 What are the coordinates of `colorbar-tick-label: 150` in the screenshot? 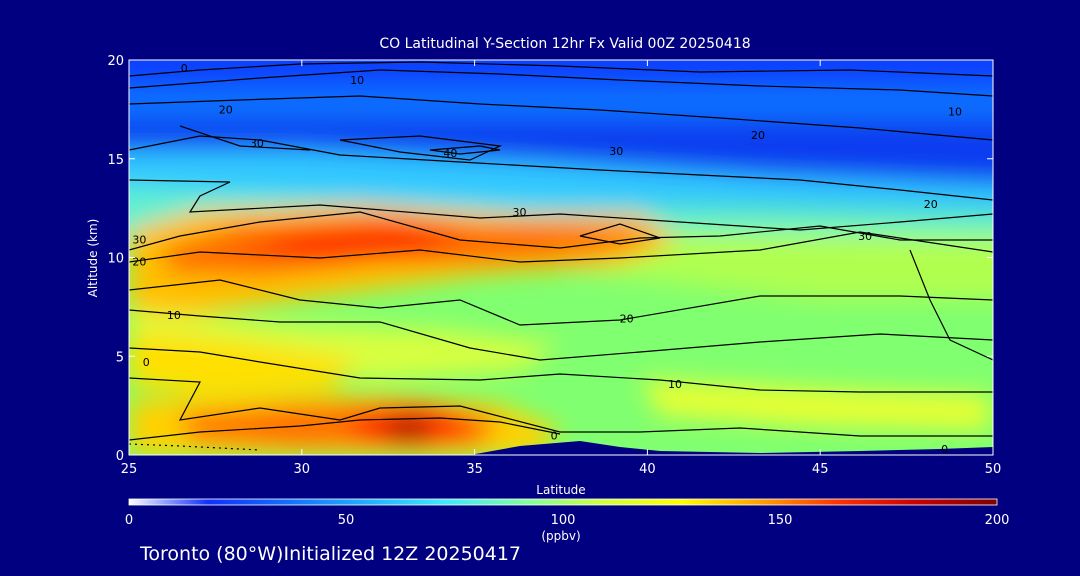 It's located at (780, 520).